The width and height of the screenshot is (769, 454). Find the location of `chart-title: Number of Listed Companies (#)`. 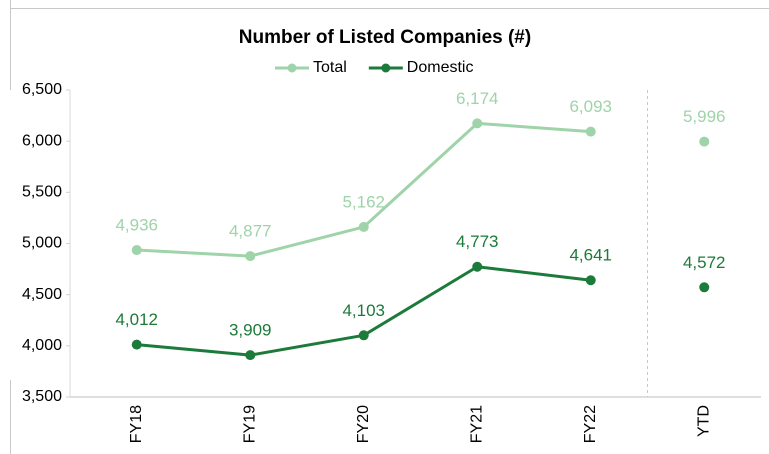

chart-title: Number of Listed Companies (#) is located at coordinates (385, 37).